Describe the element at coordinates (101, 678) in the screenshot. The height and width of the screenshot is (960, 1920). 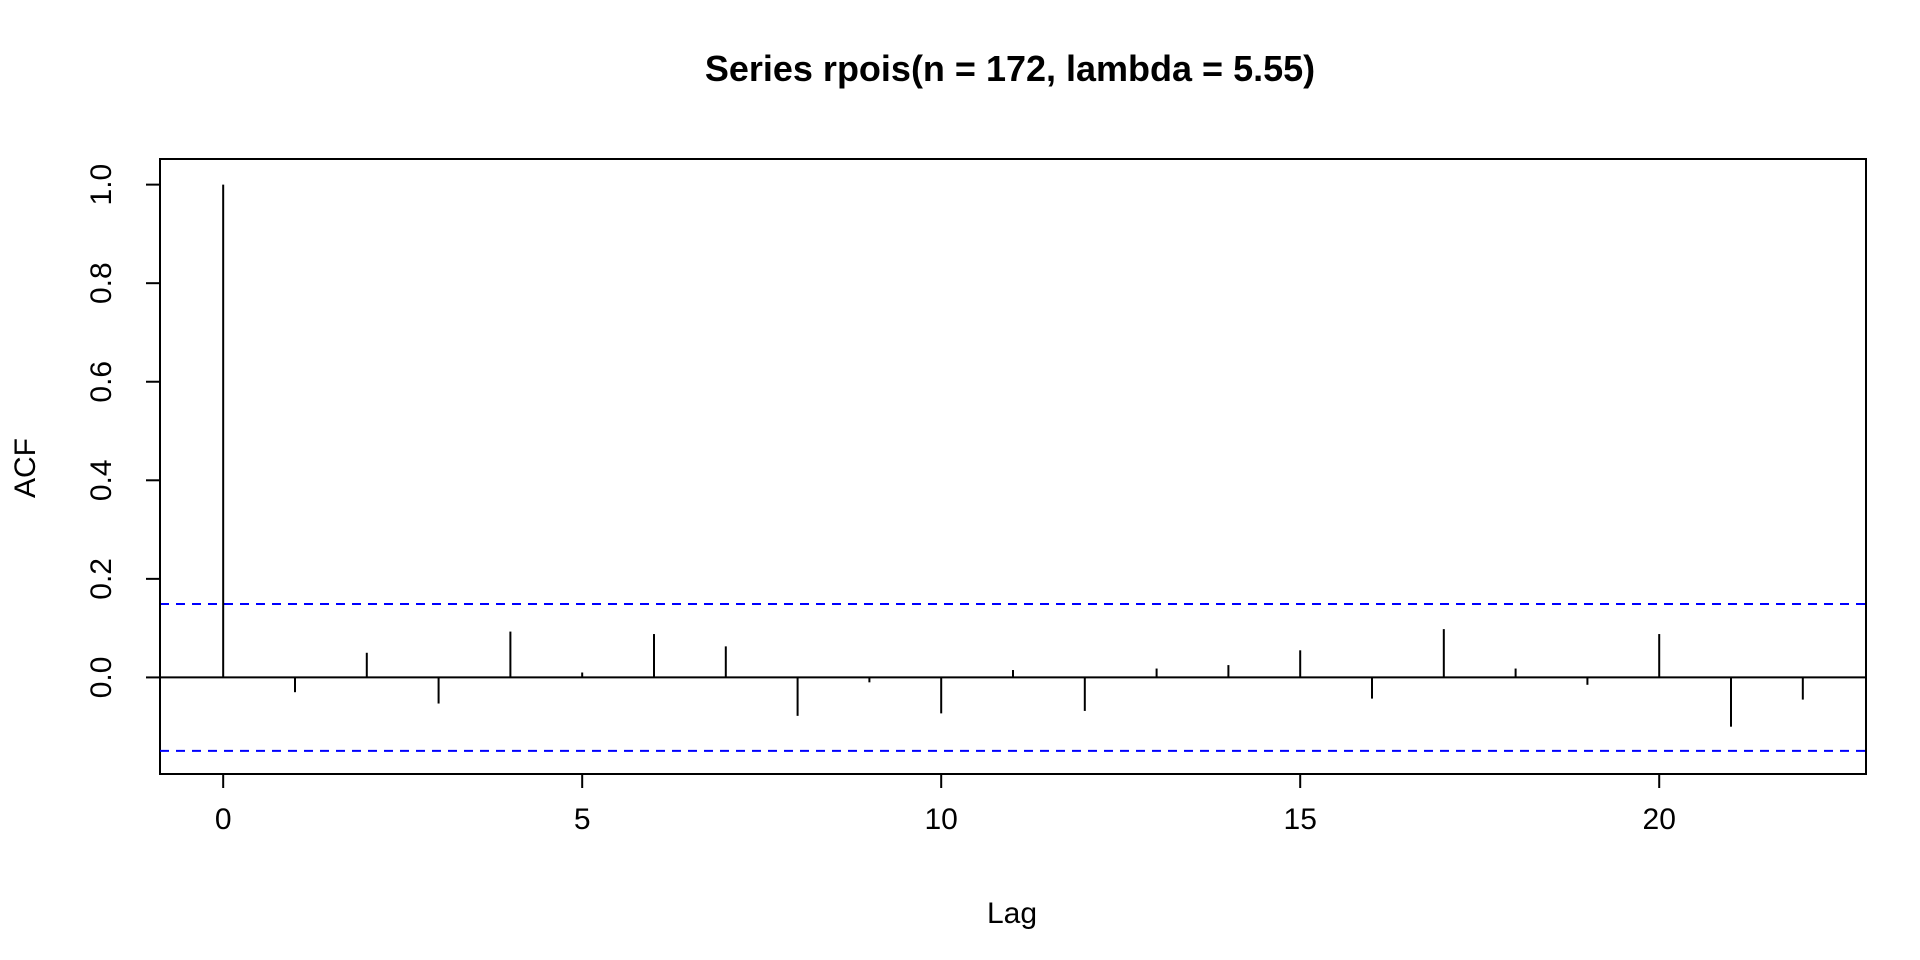
I see `y-tick-label: 0.0` at that location.